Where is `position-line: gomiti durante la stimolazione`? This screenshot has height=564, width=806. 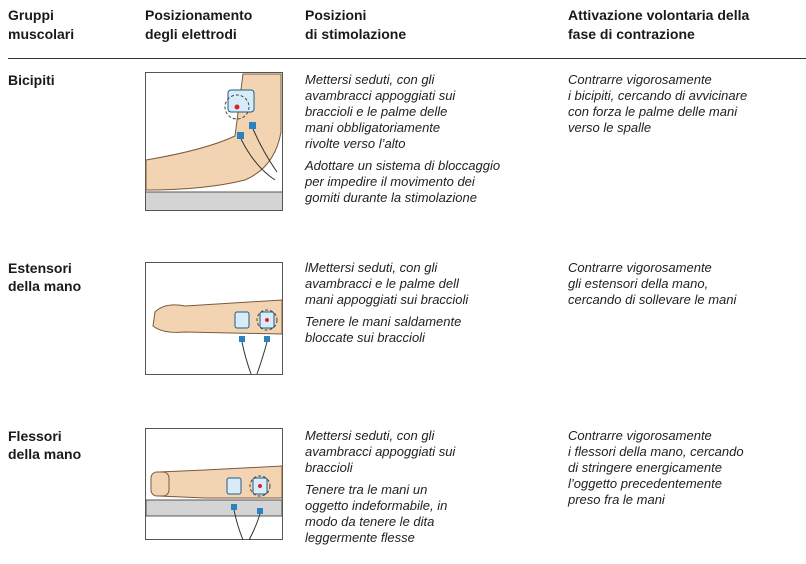 position-line: gomiti durante la stimolazione is located at coordinates (391, 197).